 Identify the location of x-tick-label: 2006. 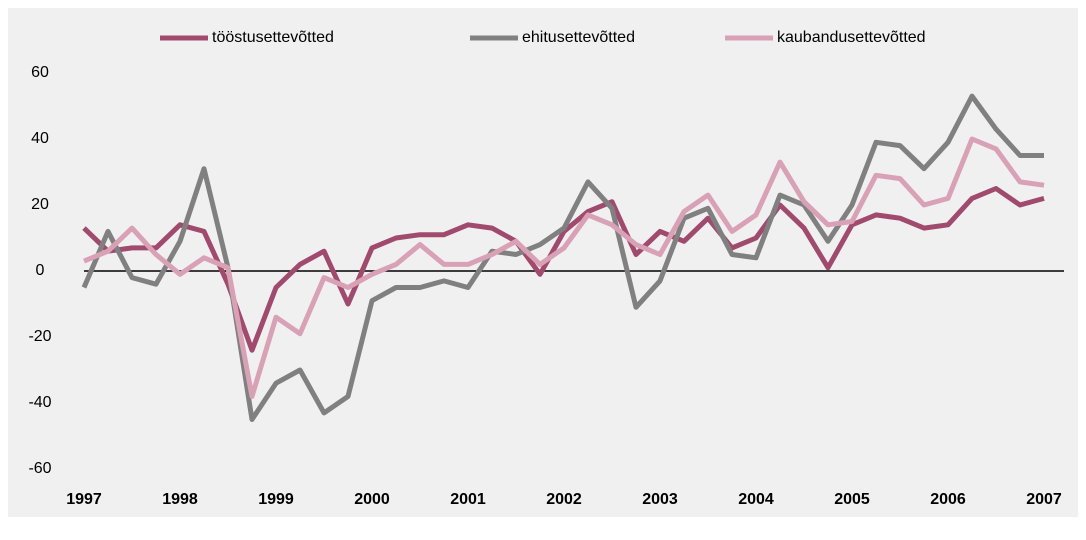
(948, 499).